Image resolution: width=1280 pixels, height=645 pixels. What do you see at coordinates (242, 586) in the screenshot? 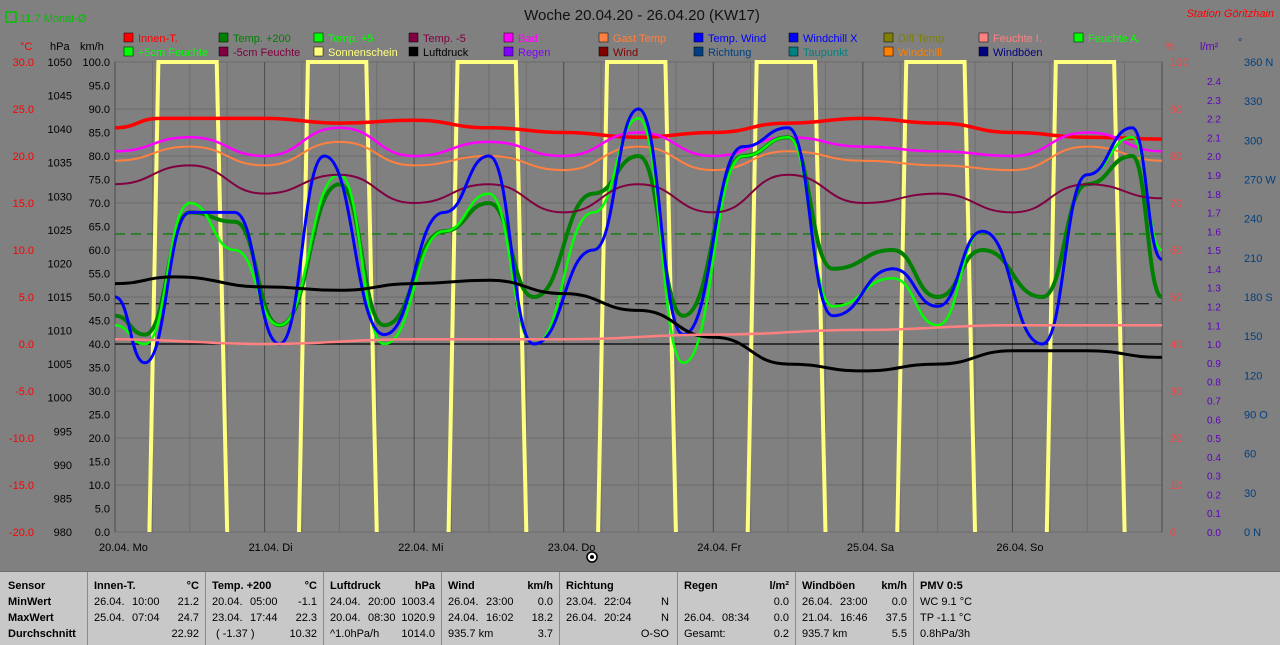
I see `stats-header: Temp. +200` at bounding box center [242, 586].